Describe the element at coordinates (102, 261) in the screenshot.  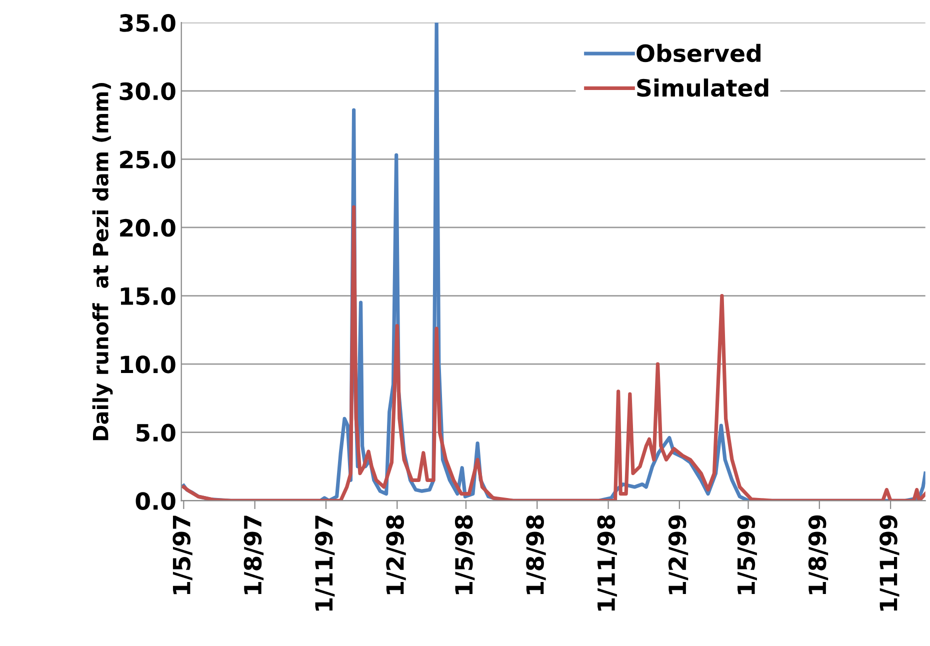
I see `y-axis-title: Daily runoff at Pezi dam (mm)` at that location.